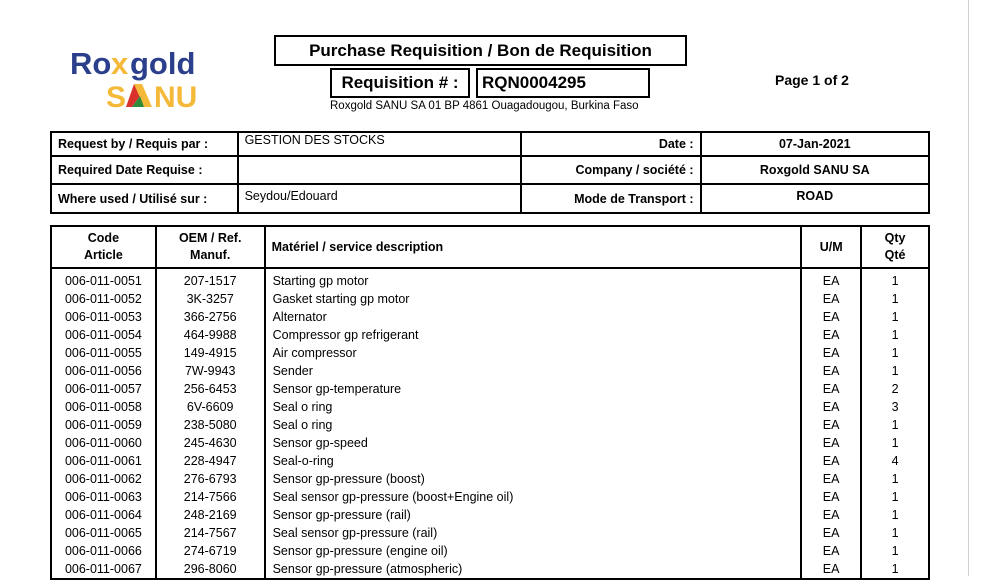 The width and height of the screenshot is (992, 580). I want to click on item-code: 006-011-0053, so click(103, 317).